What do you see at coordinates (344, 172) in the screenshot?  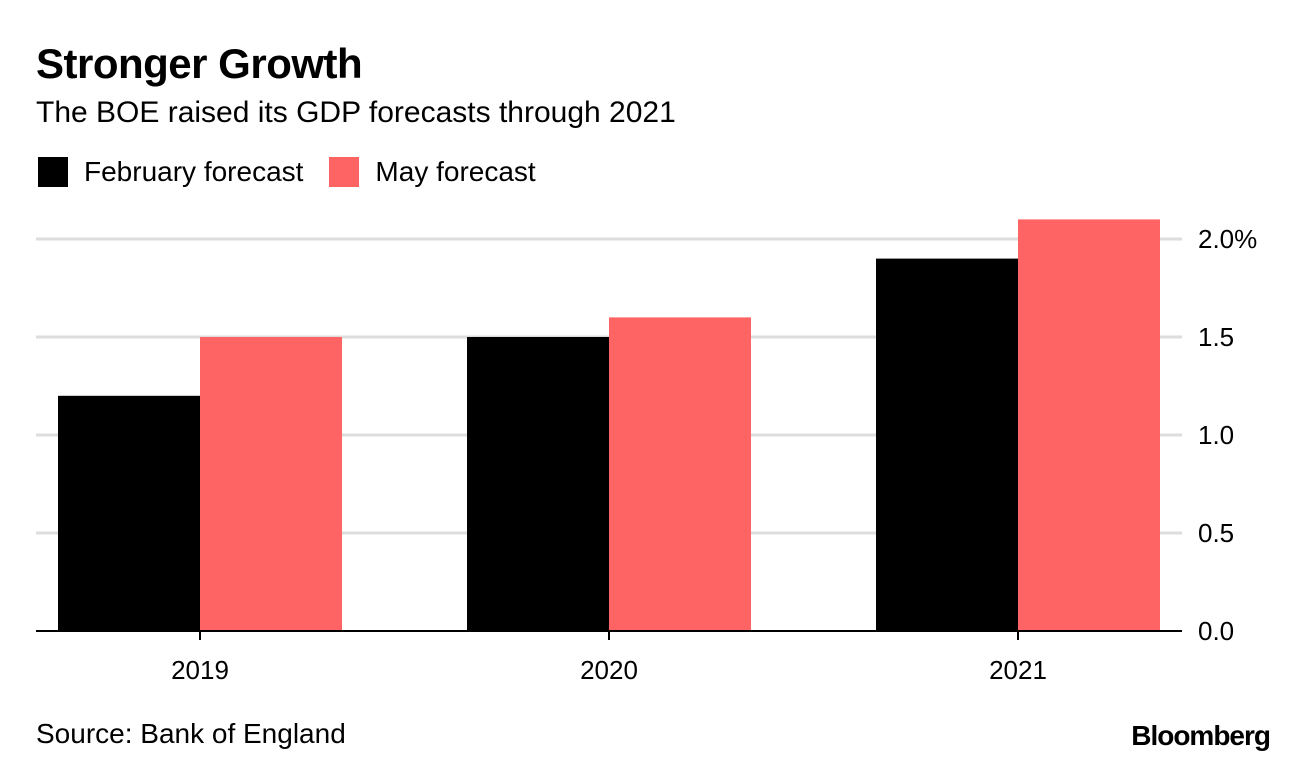 I see `legend-swatch-may` at bounding box center [344, 172].